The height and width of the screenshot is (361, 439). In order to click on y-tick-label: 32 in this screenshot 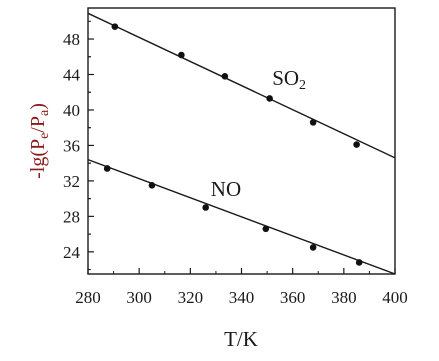, I will do `click(71, 181)`.